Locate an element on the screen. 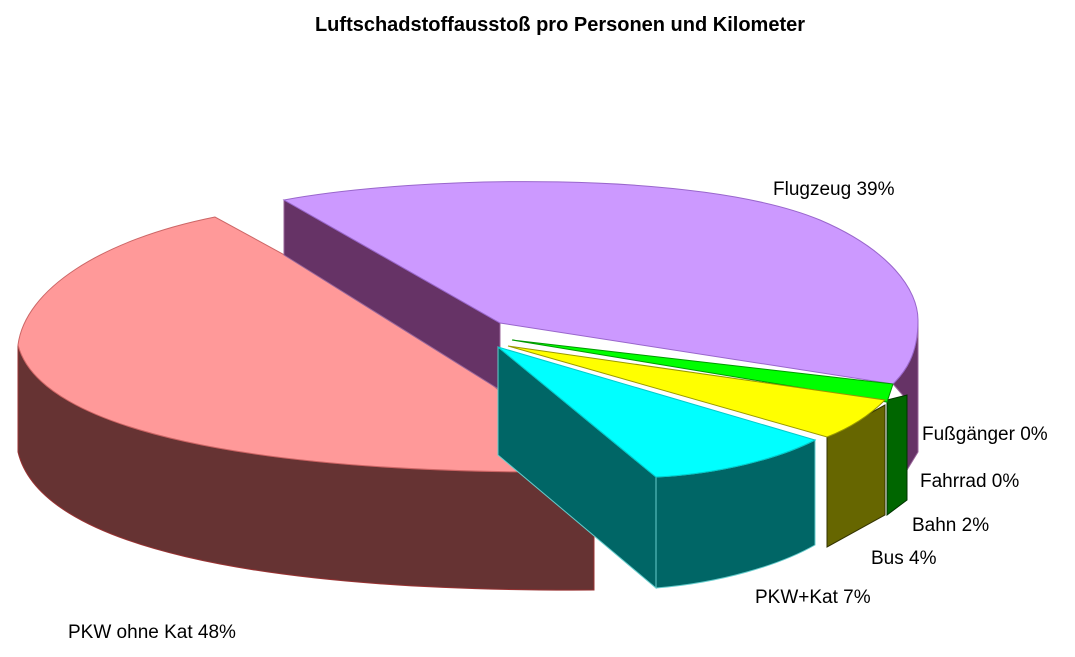  label-fussgaenger: Fußgänger 0% is located at coordinates (985, 434).